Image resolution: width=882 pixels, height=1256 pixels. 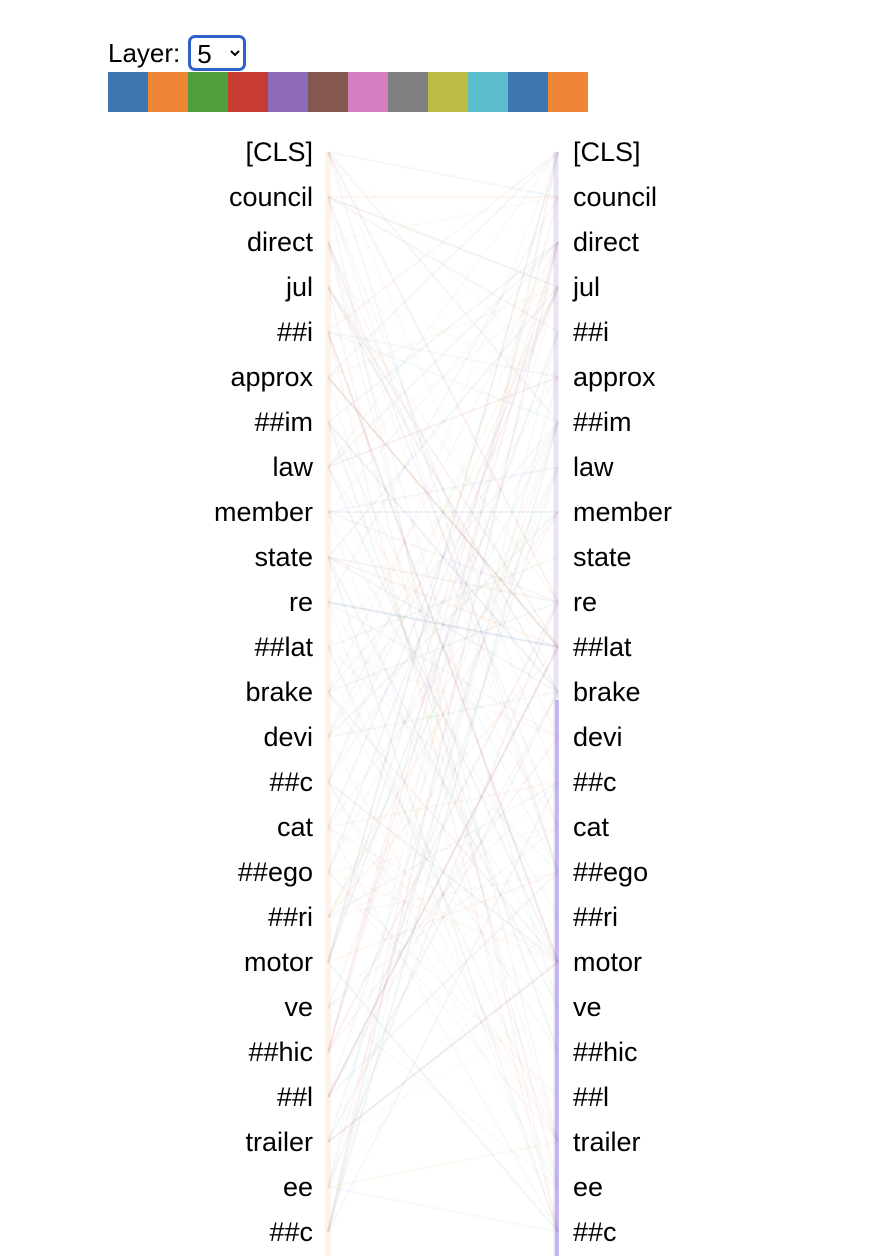 I want to click on right-token: ##i, so click(x=591, y=332).